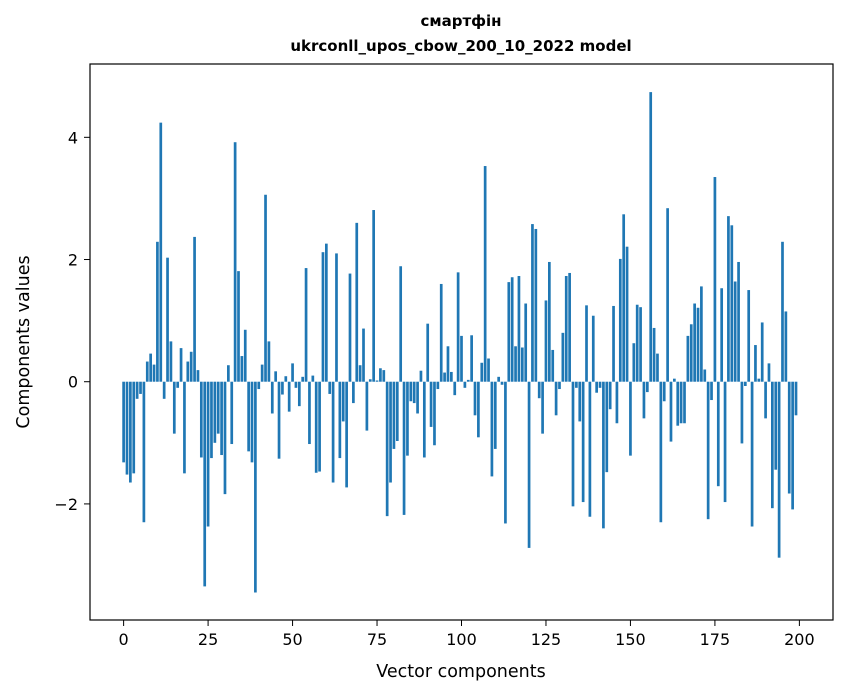  I want to click on x-tick-label: 50, so click(292, 639).